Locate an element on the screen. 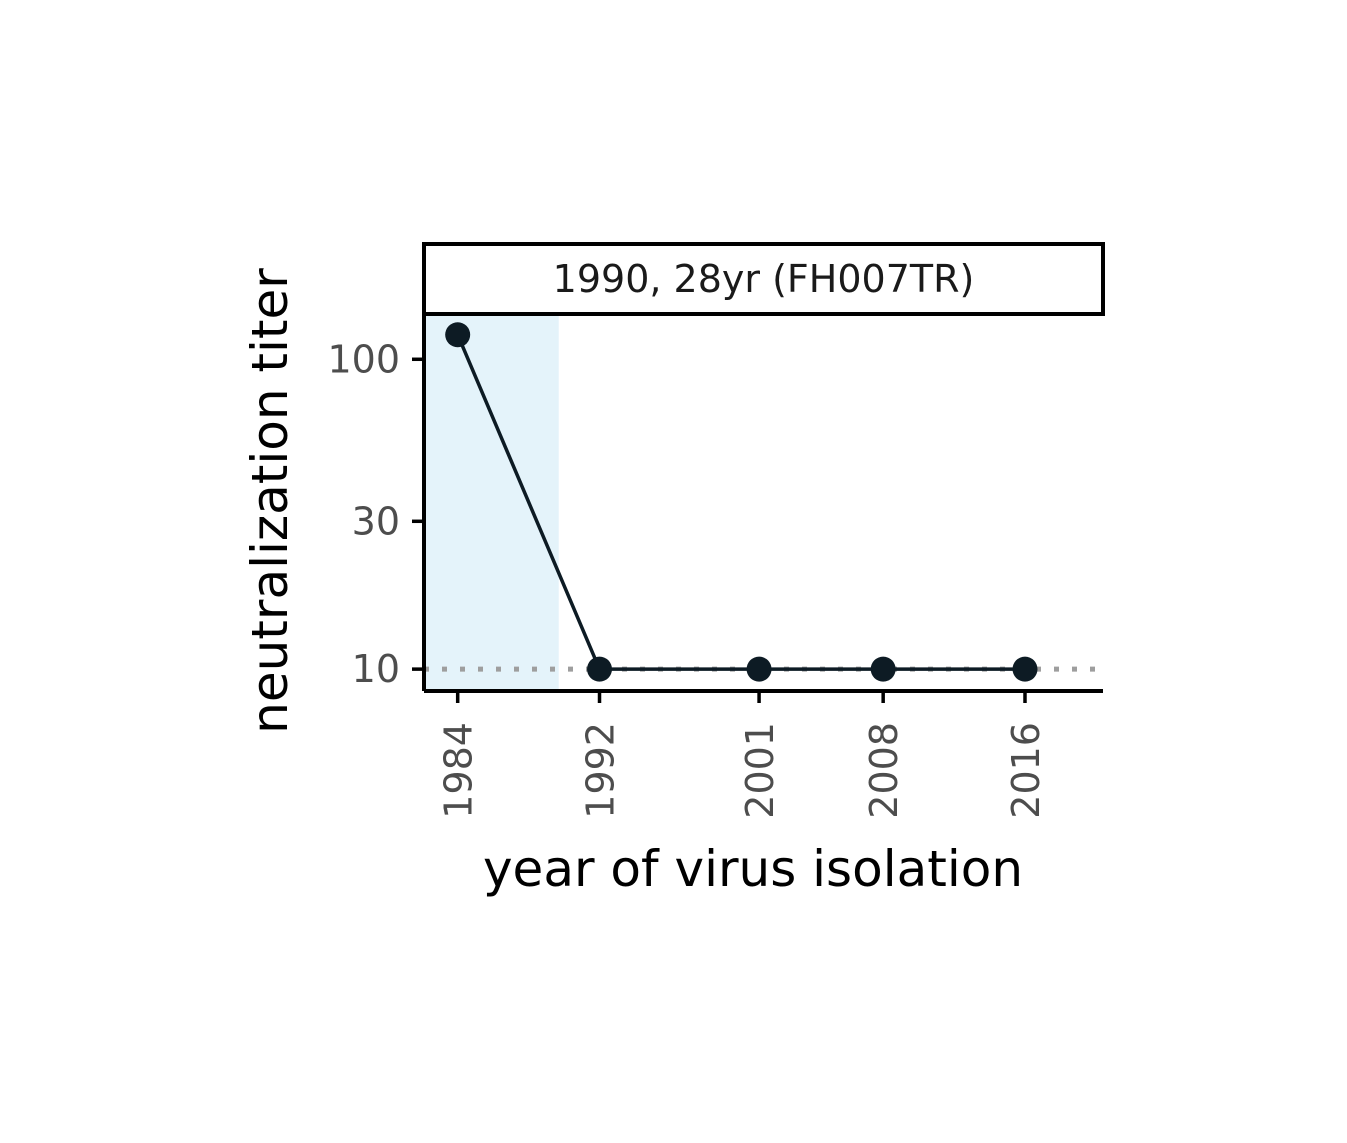 Image resolution: width=1347 pixels, height=1143 pixels. y-tick-label: 30 is located at coordinates (376, 521).